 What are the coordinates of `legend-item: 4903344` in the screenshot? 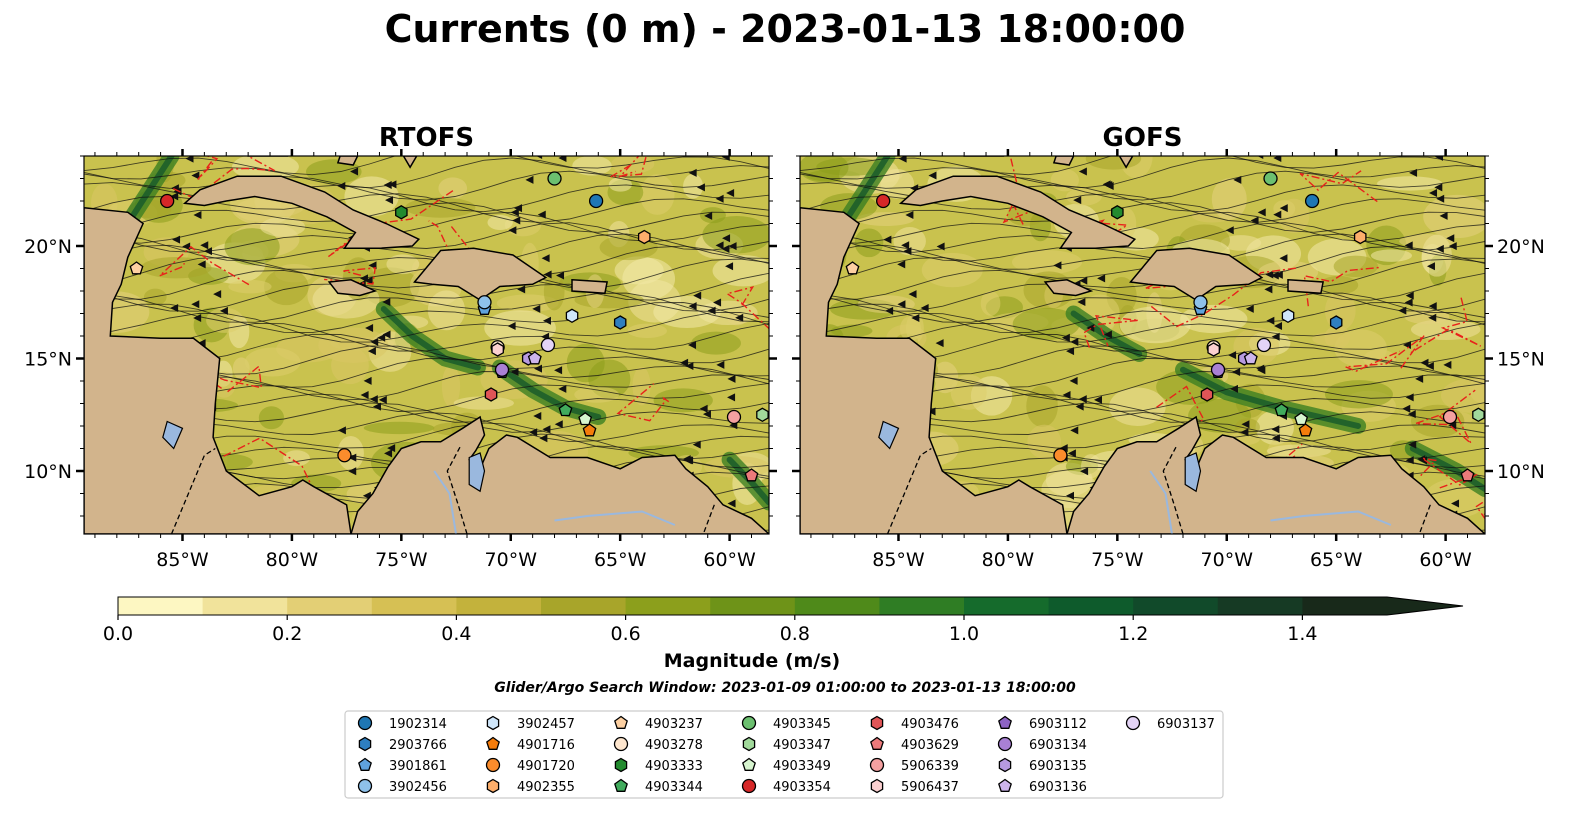 It's located at (658, 786).